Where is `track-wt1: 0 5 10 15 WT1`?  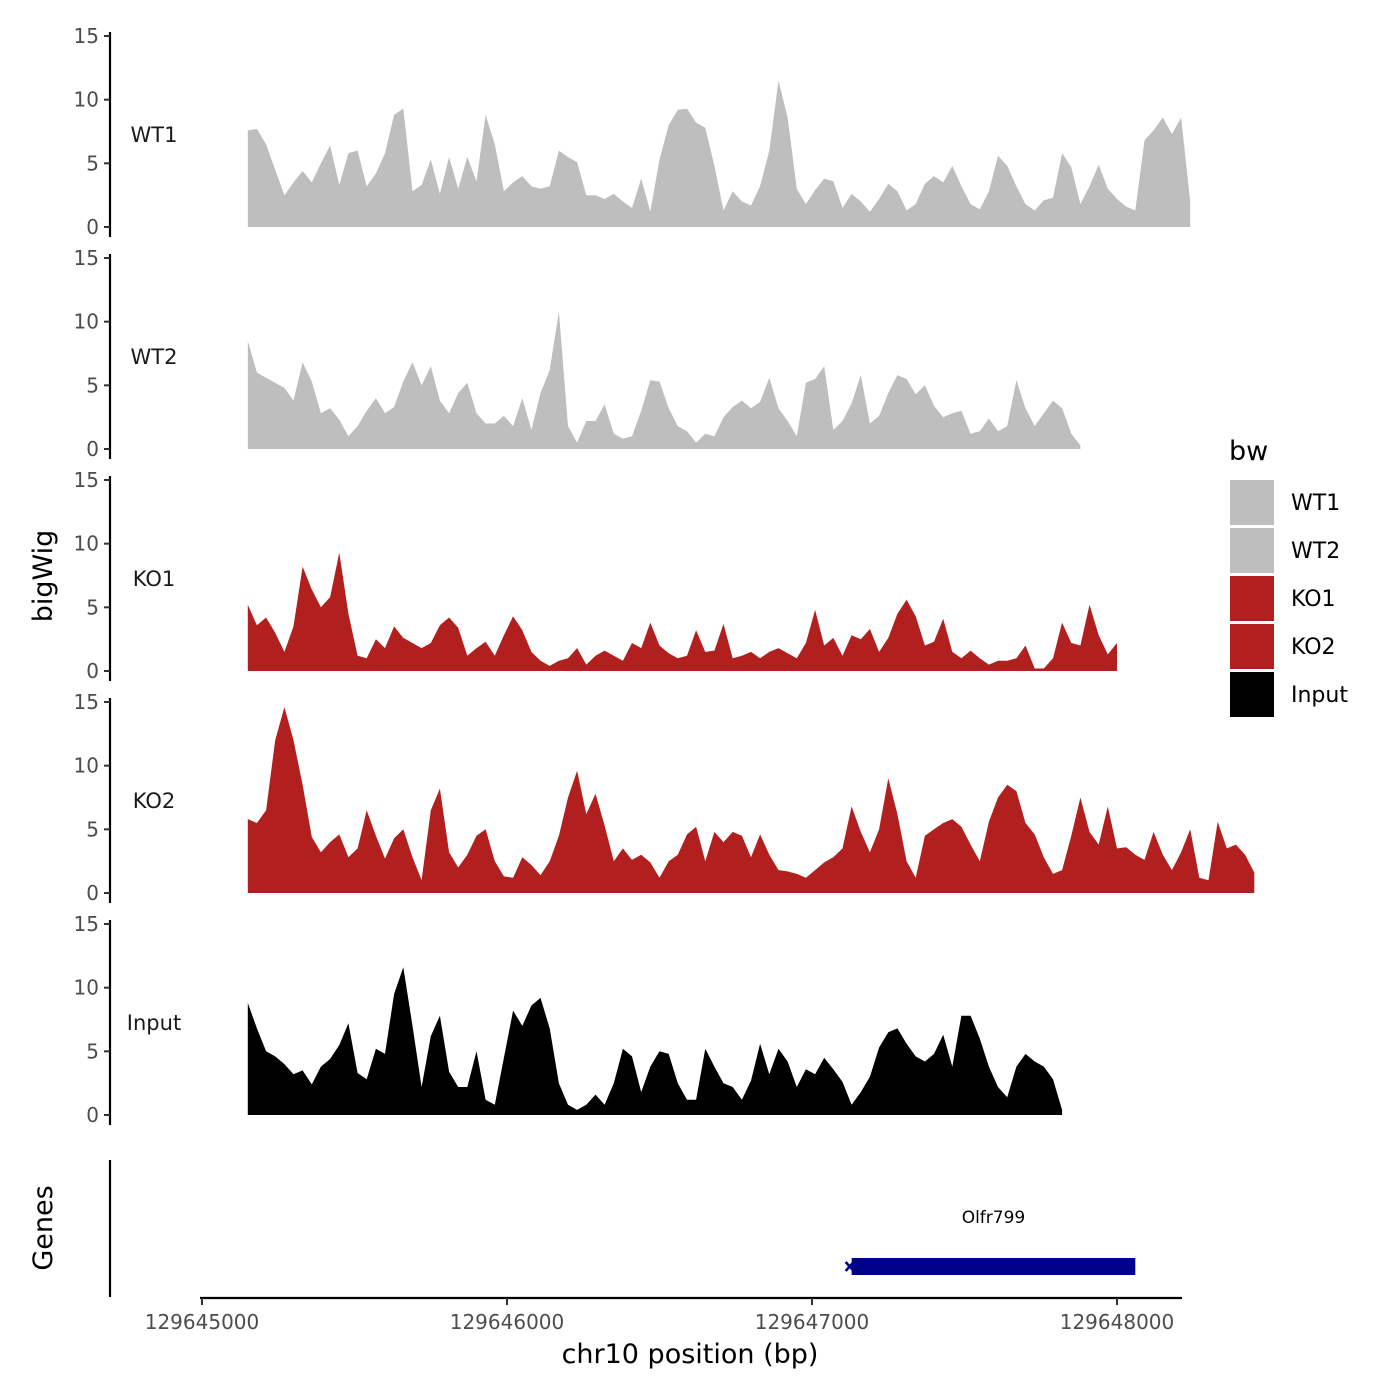 track-wt1: 0 5 10 15 WT1 is located at coordinates (632, 131).